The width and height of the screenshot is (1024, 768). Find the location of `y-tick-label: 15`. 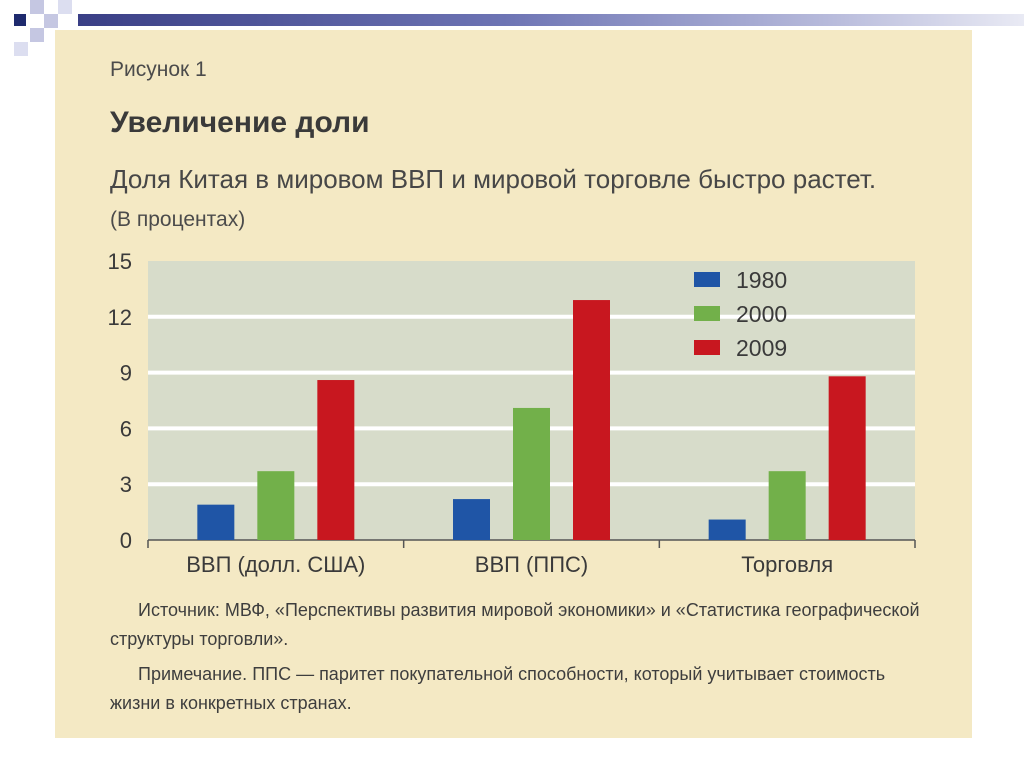

y-tick-label: 15 is located at coordinates (120, 261).